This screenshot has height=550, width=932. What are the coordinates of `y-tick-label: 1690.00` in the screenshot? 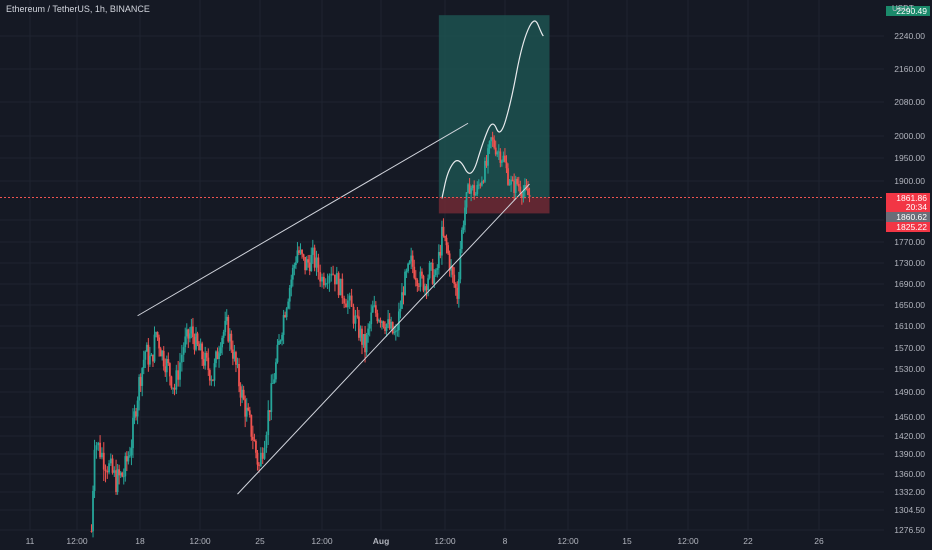 It's located at (909, 284).